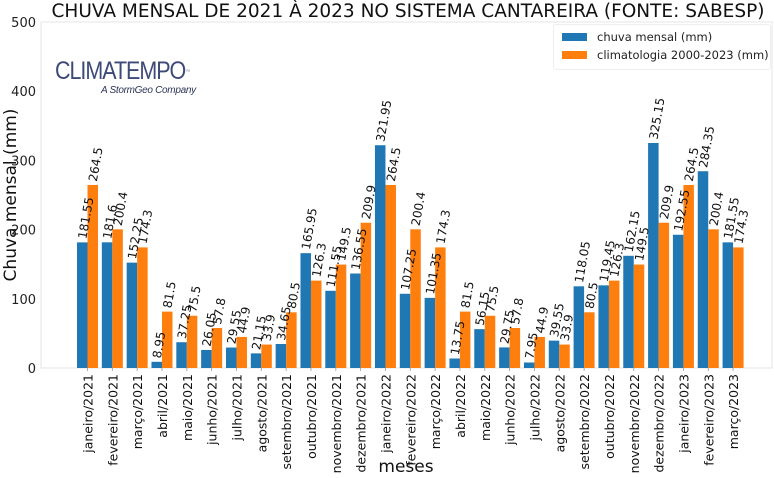 This screenshot has width=774, height=478. Describe the element at coordinates (361, 423) in the screenshot. I see `x-tick-label: dezembro/2021` at that location.